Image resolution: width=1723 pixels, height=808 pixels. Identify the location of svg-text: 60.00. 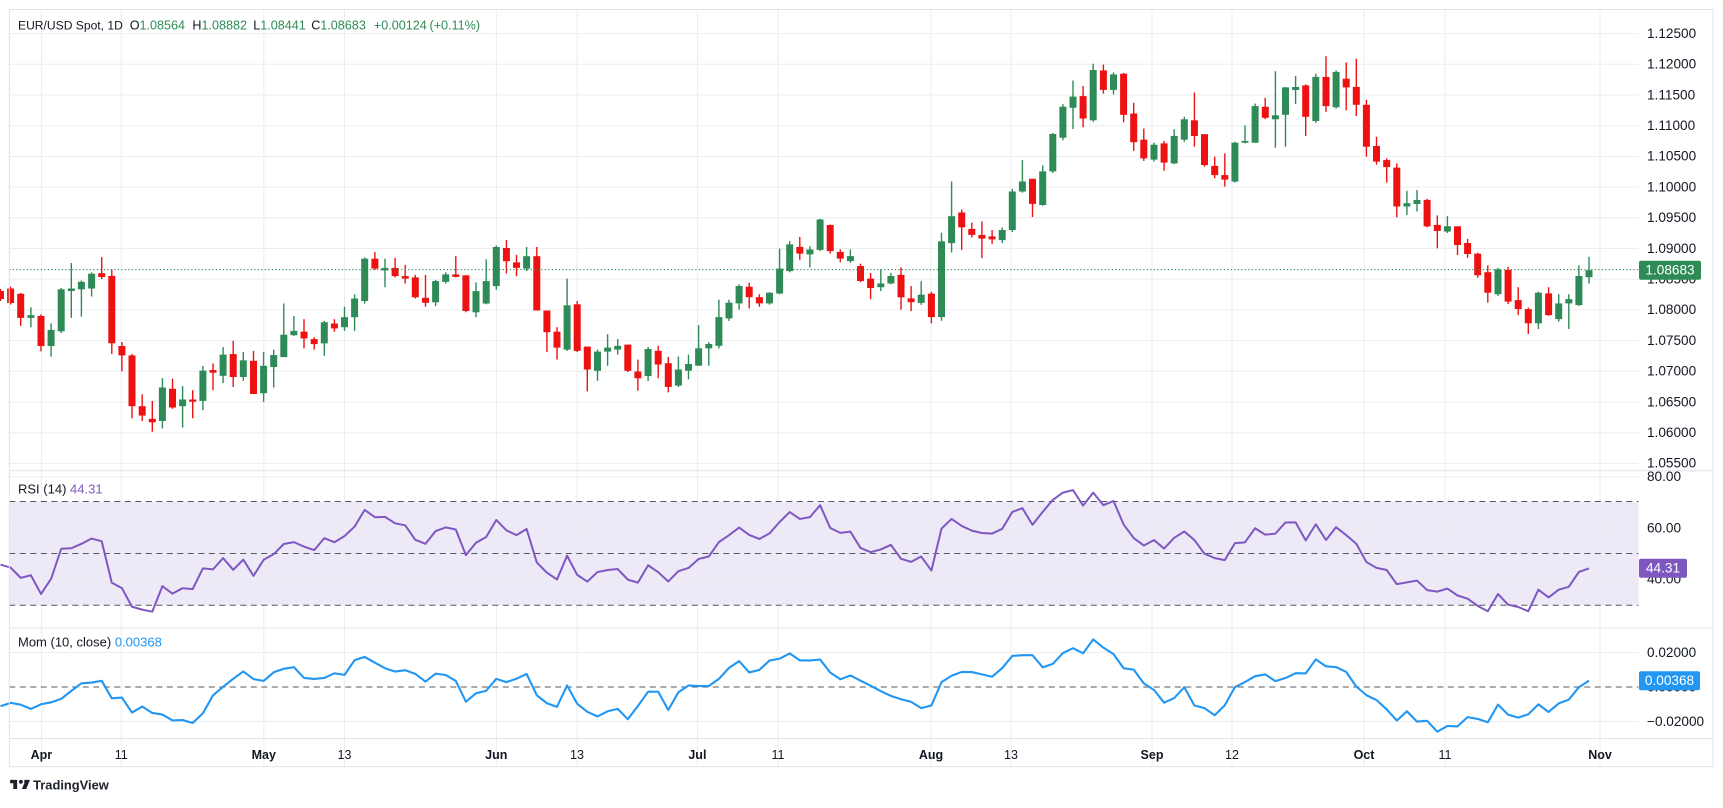
(1664, 527).